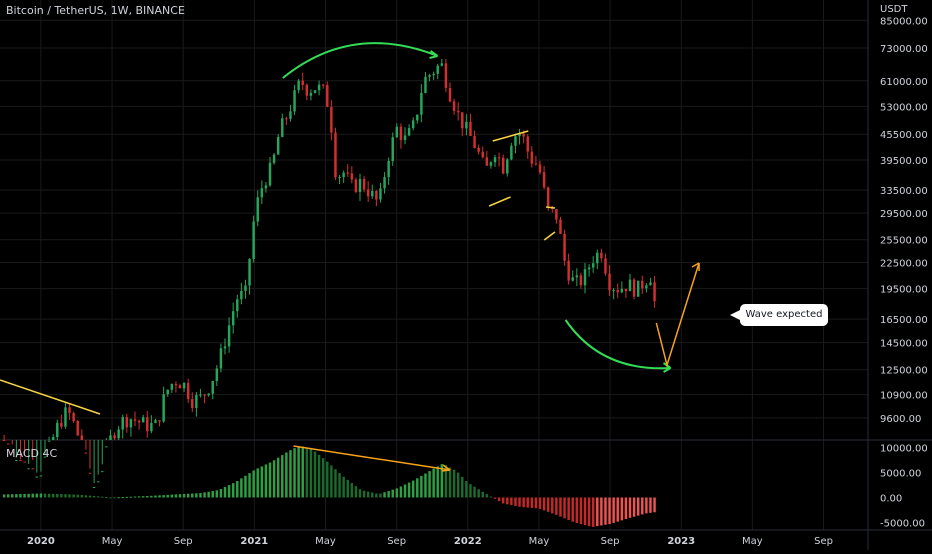 This screenshot has width=932, height=554. What do you see at coordinates (510, 136) in the screenshot?
I see `channel-upper-line` at bounding box center [510, 136].